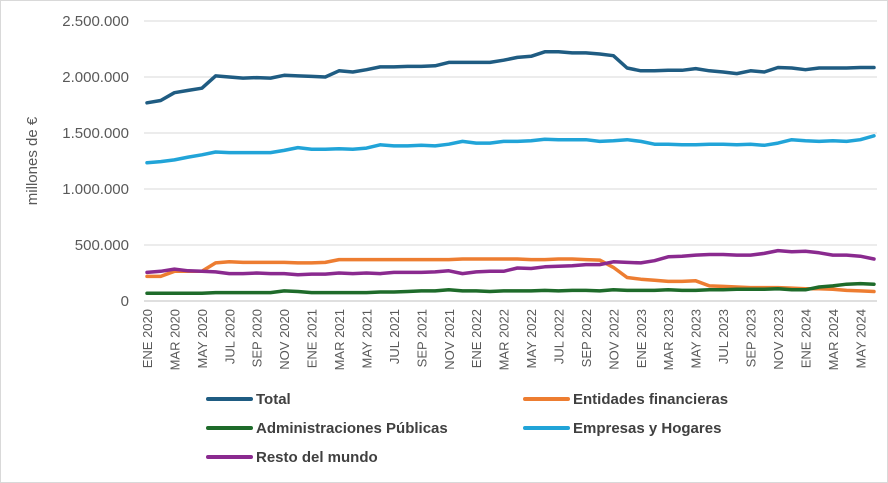 The height and width of the screenshot is (483, 888). I want to click on x-tick-label: MAY 2022, so click(531, 339).